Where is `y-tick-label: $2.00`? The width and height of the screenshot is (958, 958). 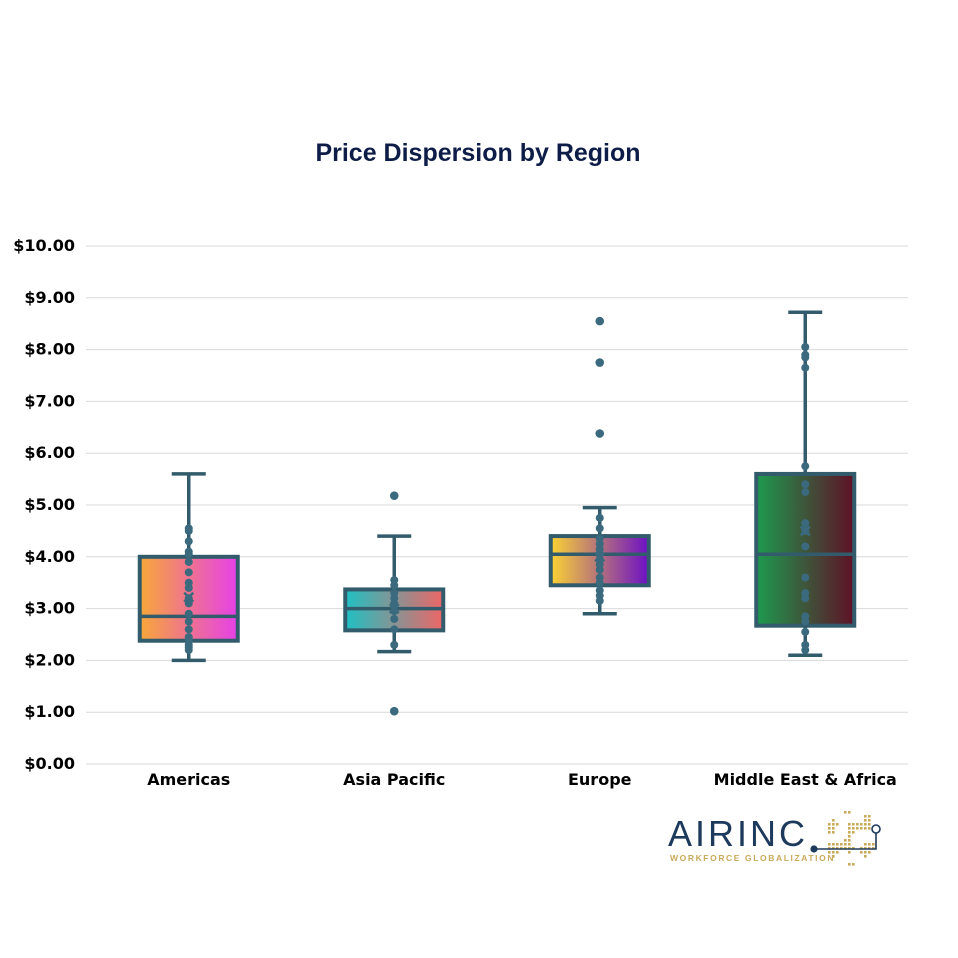
y-tick-label: $2.00 is located at coordinates (49, 659).